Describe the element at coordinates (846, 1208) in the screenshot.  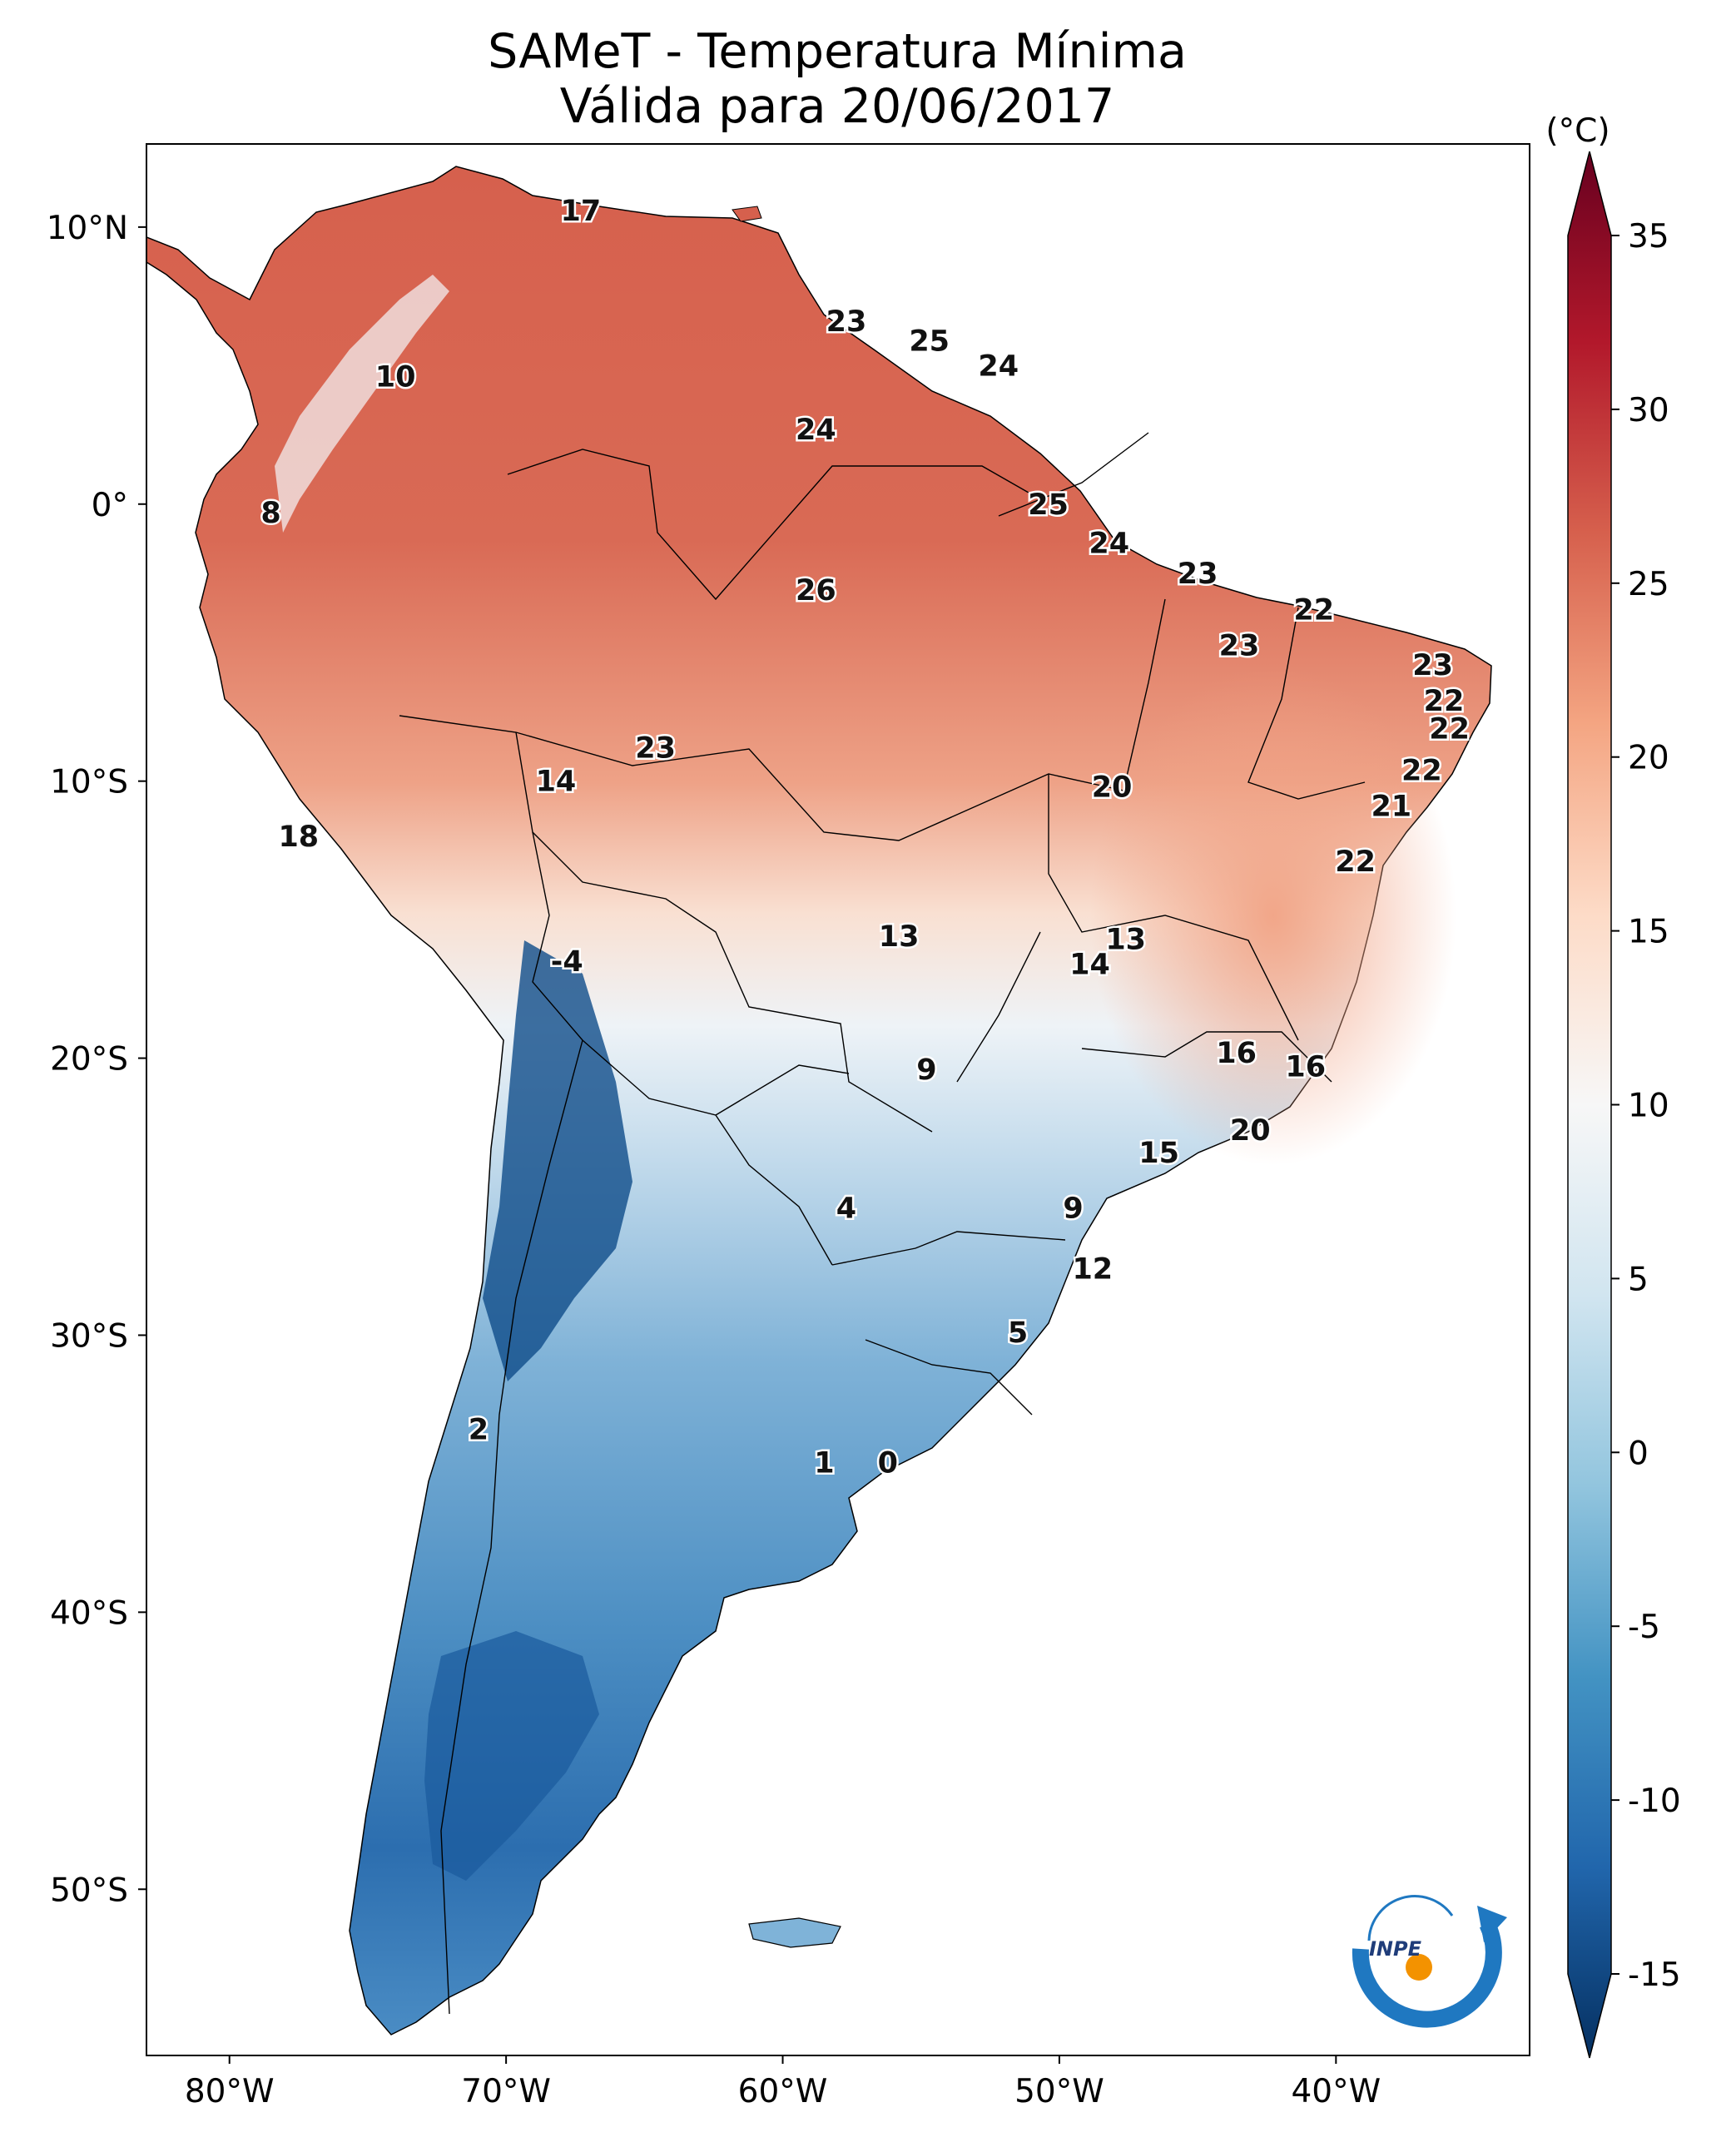
I see `temperature-label: 4` at that location.